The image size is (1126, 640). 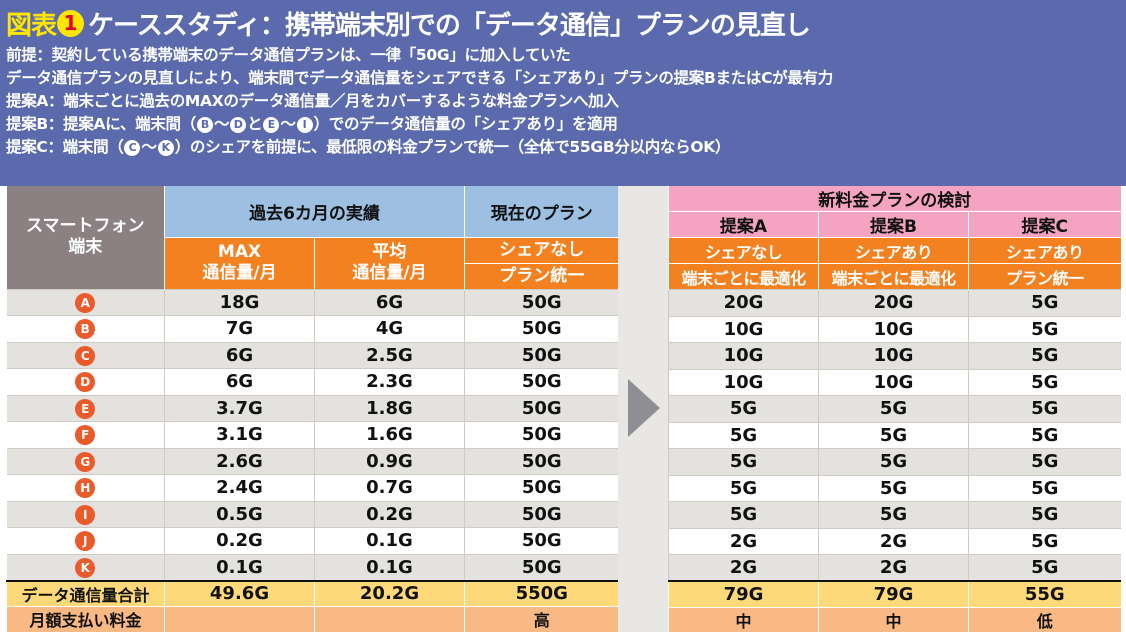 I want to click on table-row: B 7G 4G 50G, so click(x=312, y=328).